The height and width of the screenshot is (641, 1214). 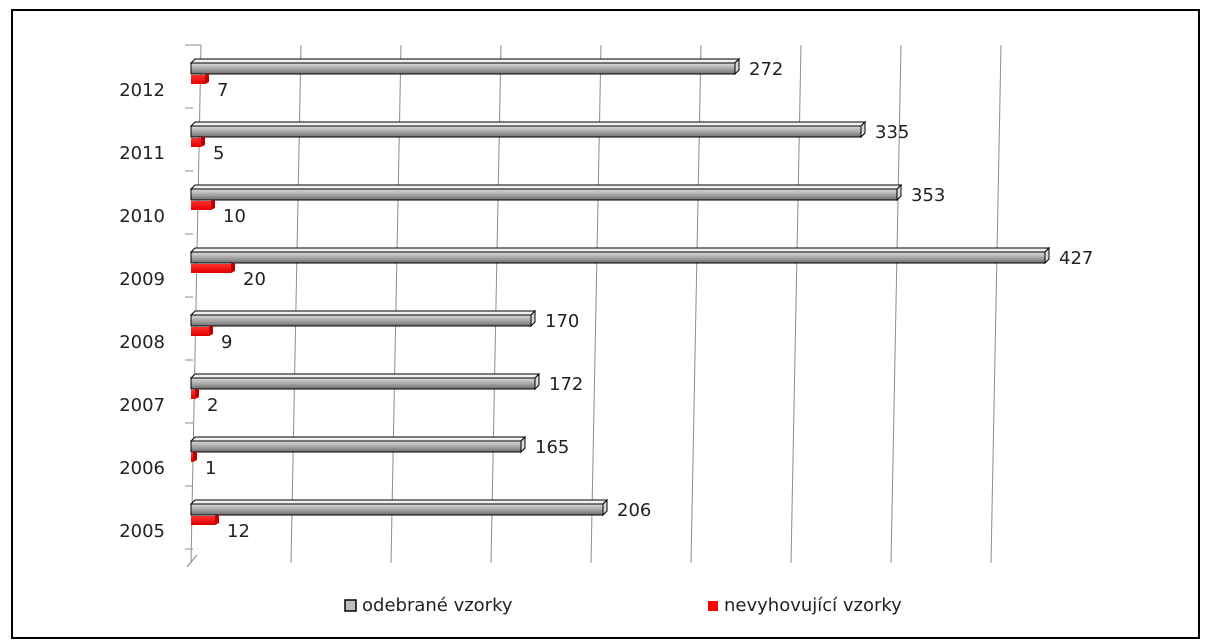 What do you see at coordinates (813, 605) in the screenshot?
I see `legend-label-nevyhovujici: nevyhovující vzorky` at bounding box center [813, 605].